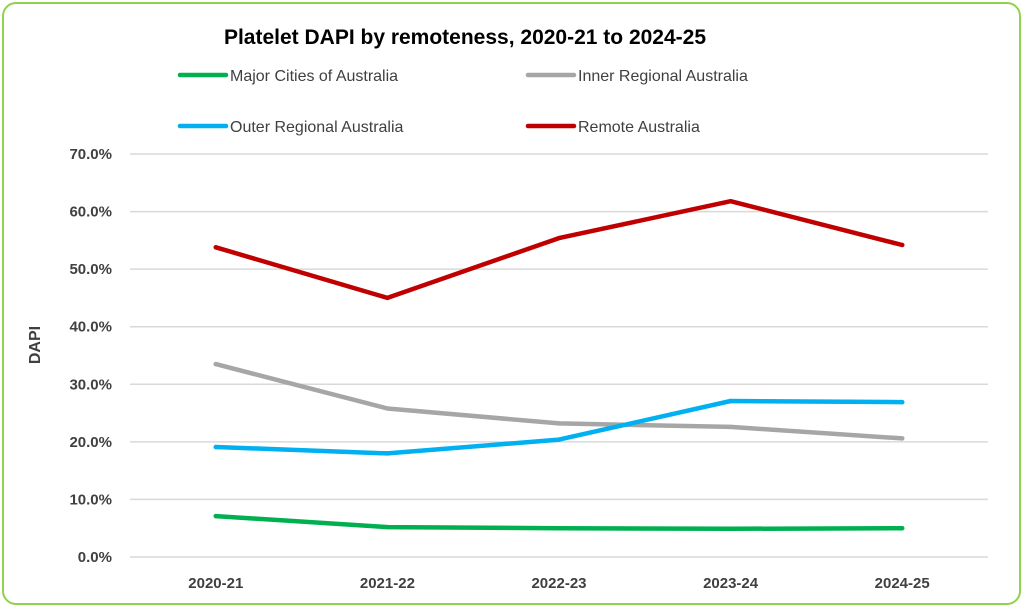 The image size is (1025, 609). Describe the element at coordinates (215, 583) in the screenshot. I see `x-tick-label: 2020-21` at that location.